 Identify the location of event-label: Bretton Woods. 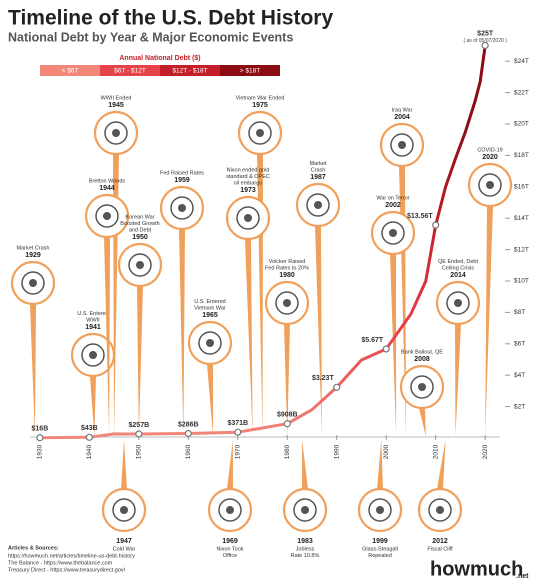
(107, 181).